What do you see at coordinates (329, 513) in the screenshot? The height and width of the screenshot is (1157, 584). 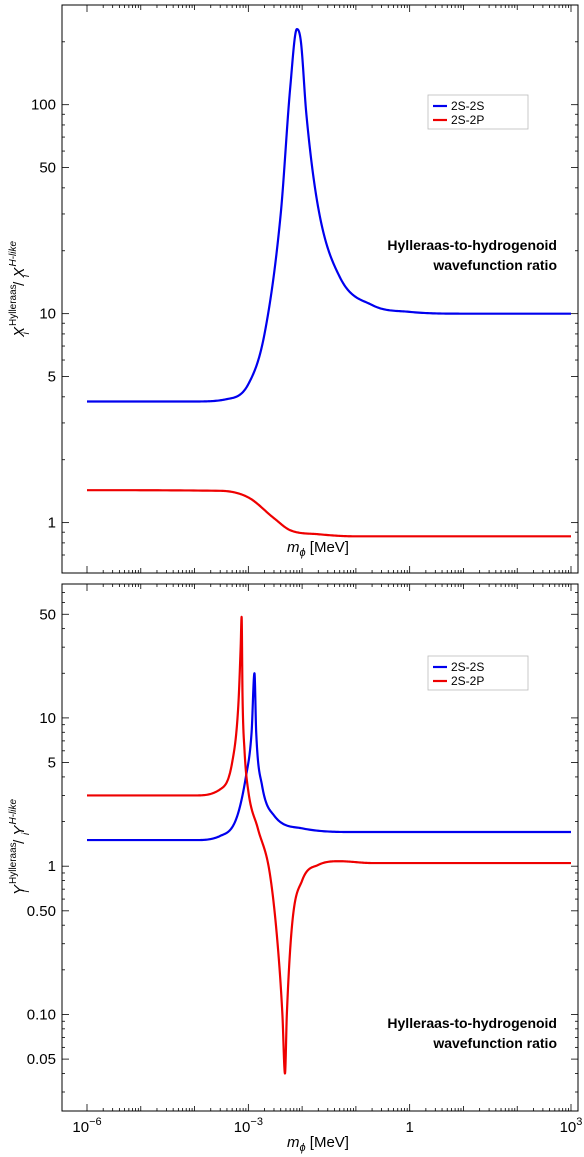 I see `series-line-2s-2p` at bounding box center [329, 513].